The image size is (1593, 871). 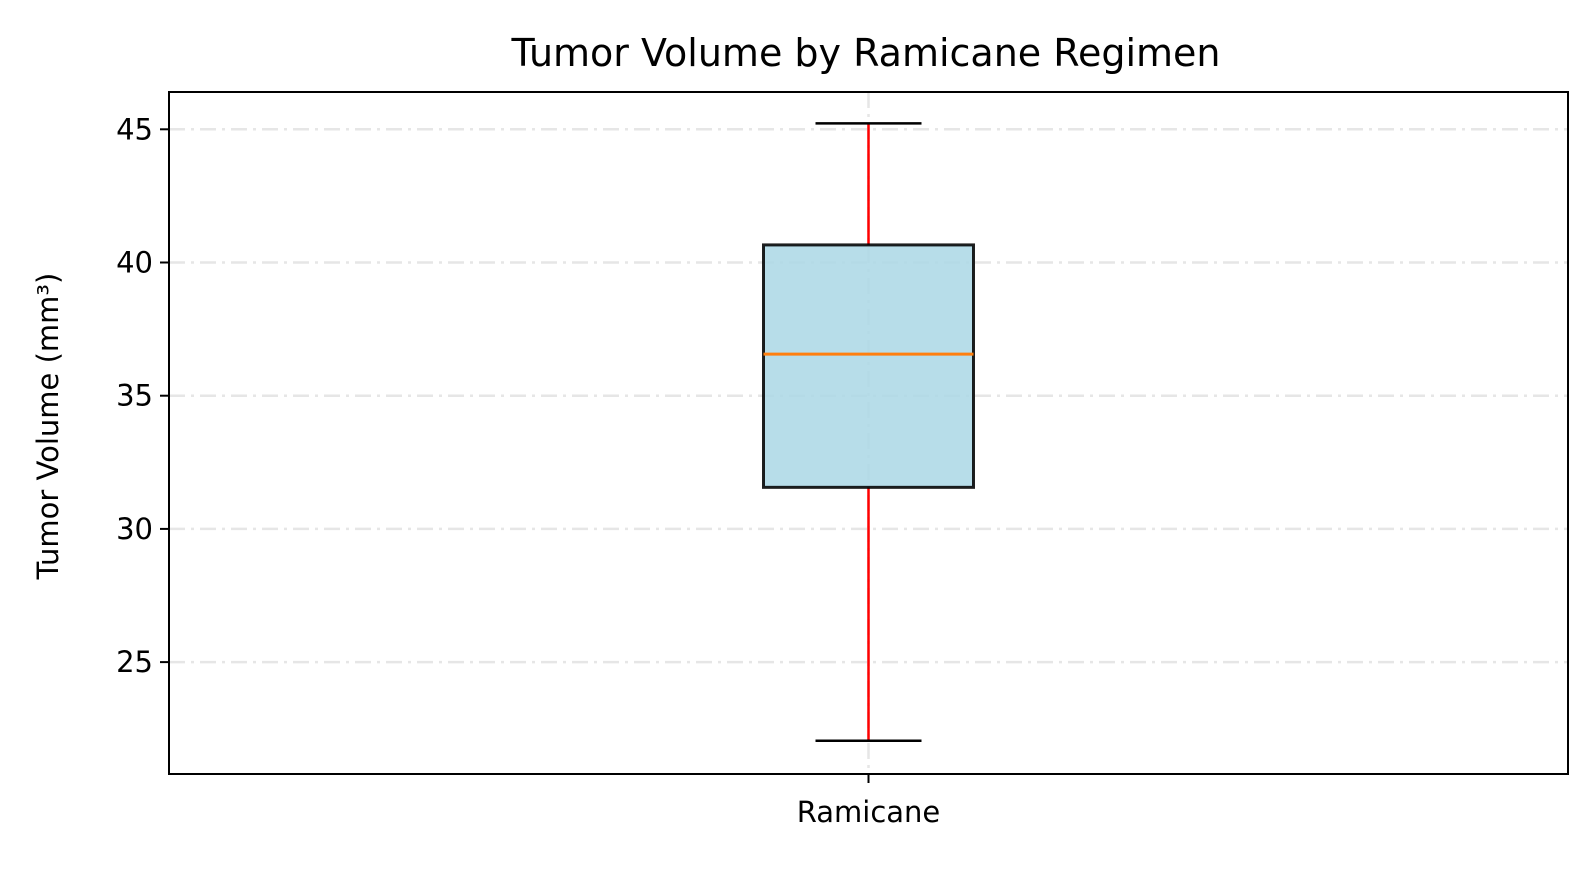 I want to click on x-tick-label: Ramicane, so click(x=869, y=812).